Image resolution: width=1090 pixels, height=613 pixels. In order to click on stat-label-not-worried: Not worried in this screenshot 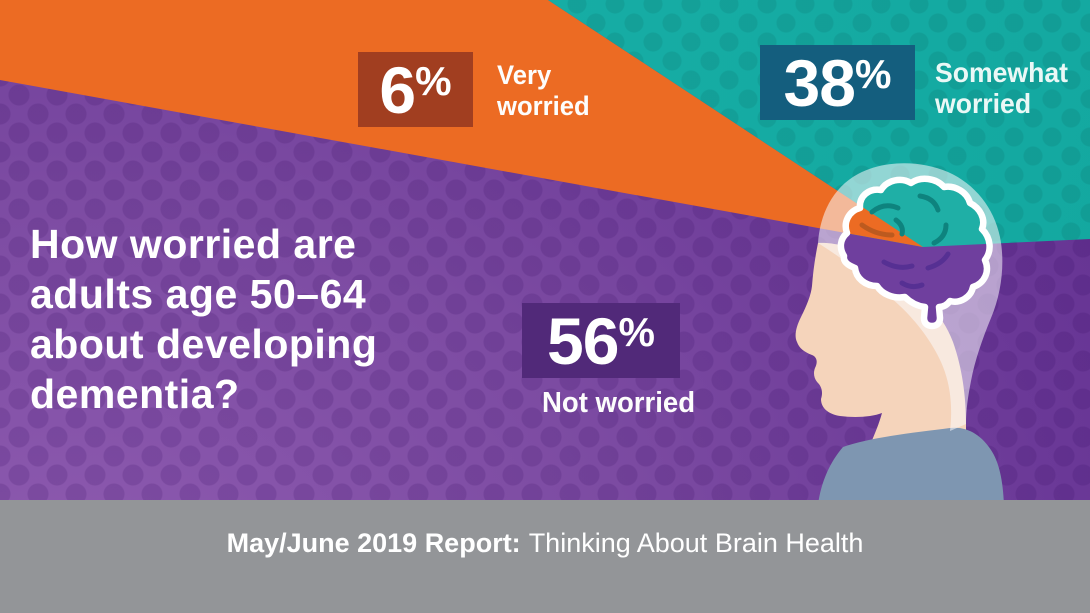, I will do `click(619, 403)`.